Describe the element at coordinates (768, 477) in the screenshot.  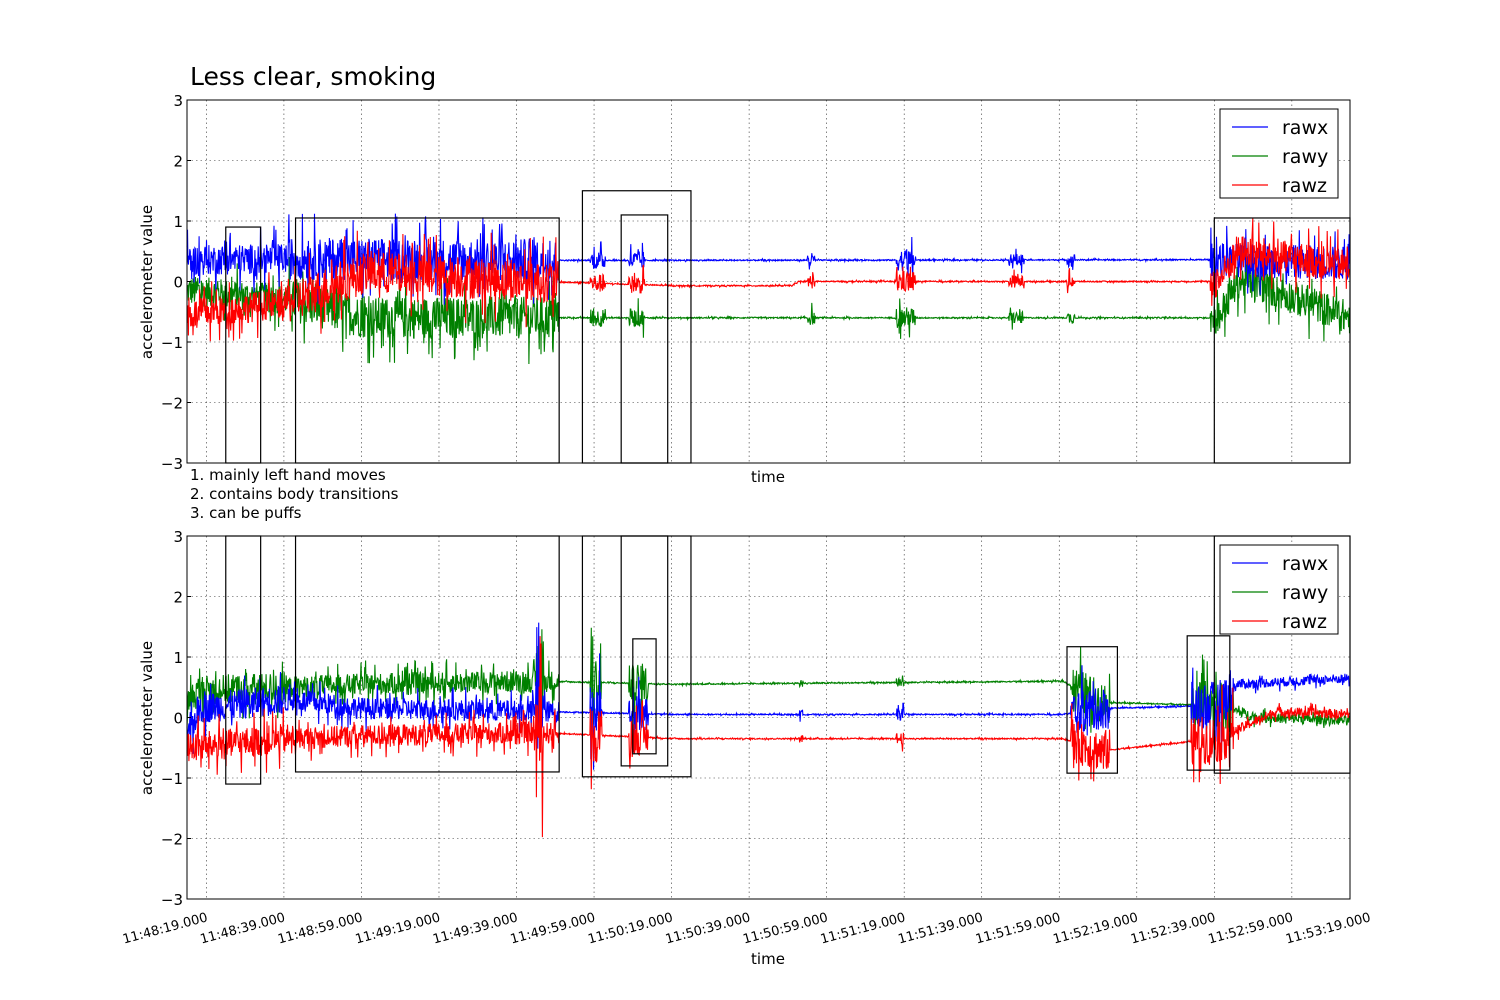
I see `top-x-axis-label: time` at that location.